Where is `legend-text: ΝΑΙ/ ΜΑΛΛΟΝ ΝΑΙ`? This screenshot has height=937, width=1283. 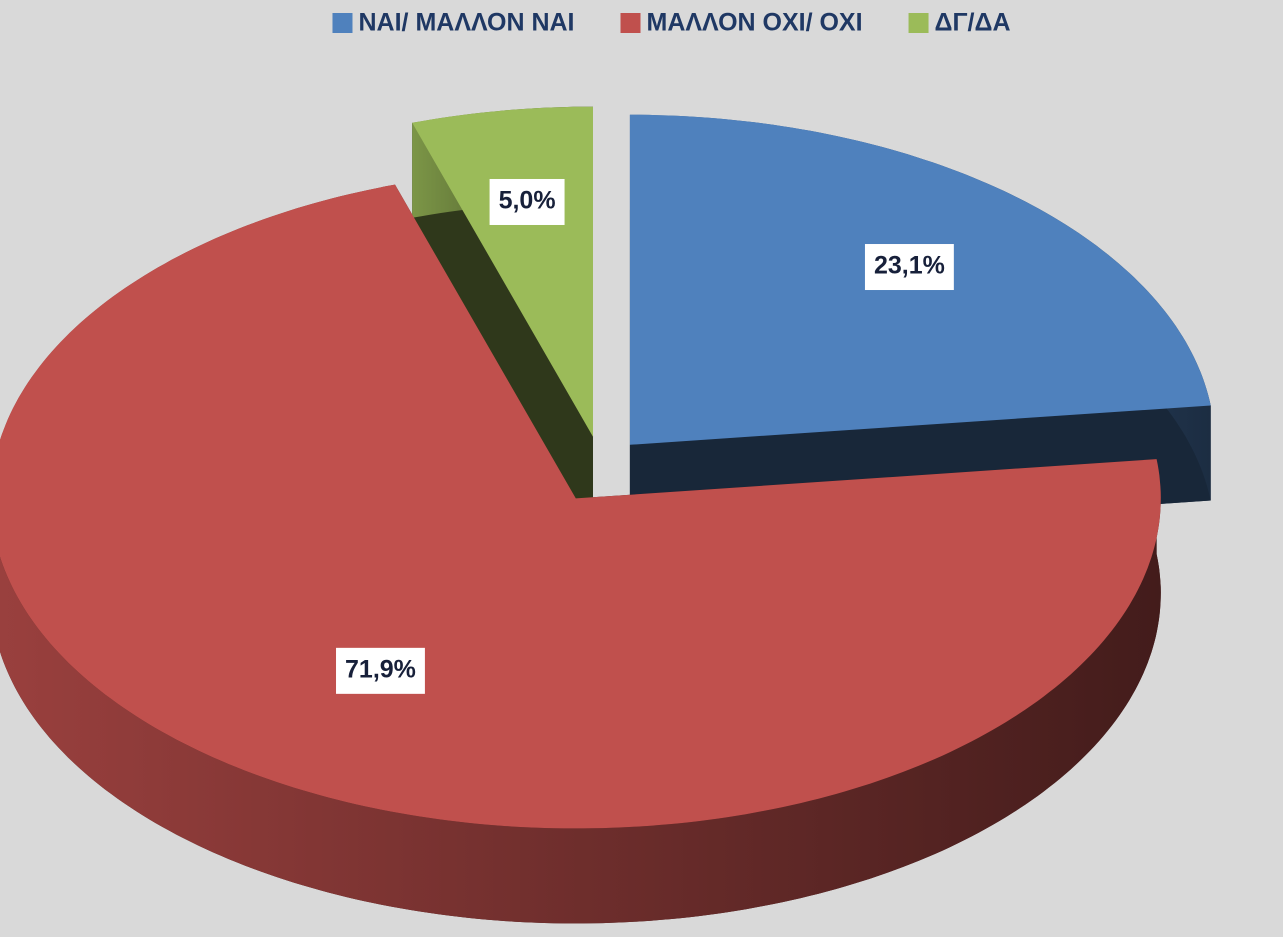 legend-text: ΝΑΙ/ ΜΑΛΛΟΝ ΝΑΙ is located at coordinates (466, 23).